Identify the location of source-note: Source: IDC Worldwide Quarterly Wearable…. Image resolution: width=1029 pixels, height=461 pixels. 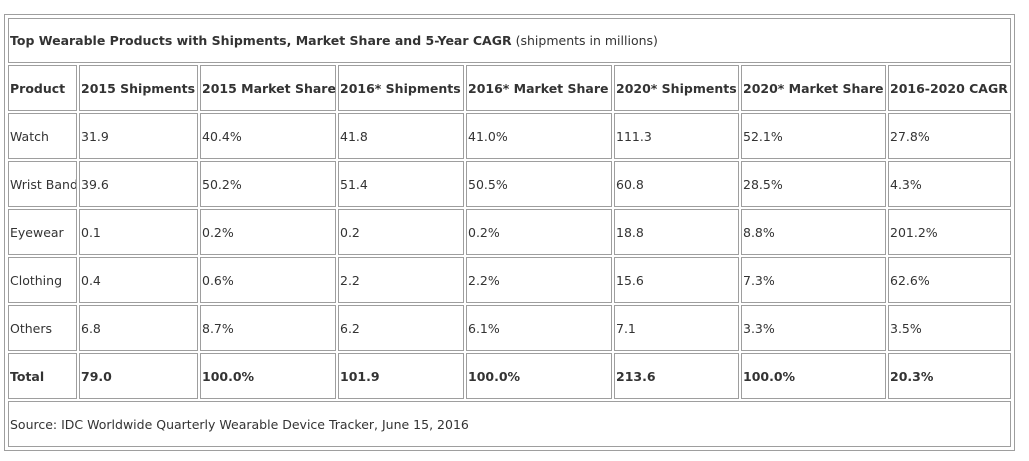
(510, 424).